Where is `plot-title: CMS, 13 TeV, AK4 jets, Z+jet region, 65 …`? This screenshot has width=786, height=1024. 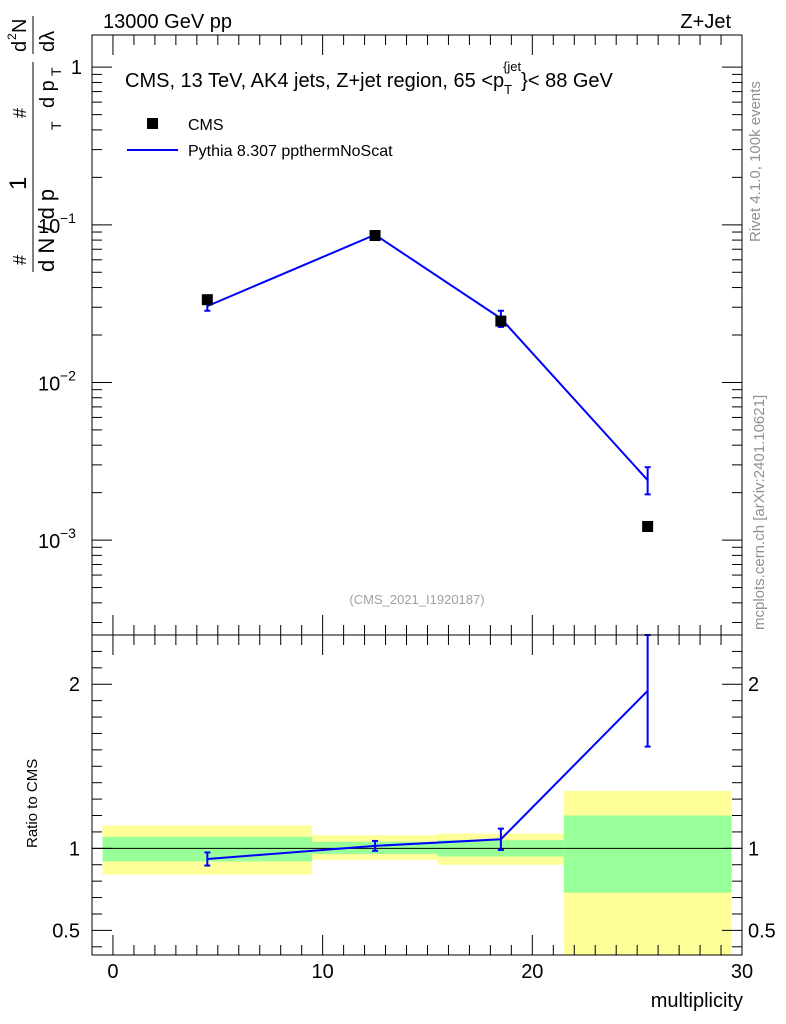
plot-title: CMS, 13 TeV, AK4 jets, Z+jet region, 65 … is located at coordinates (369, 78).